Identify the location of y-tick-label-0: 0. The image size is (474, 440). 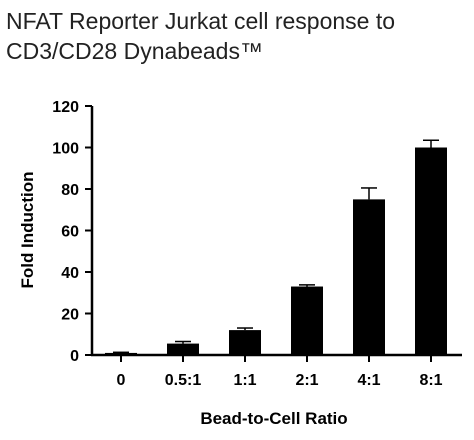
(74, 356).